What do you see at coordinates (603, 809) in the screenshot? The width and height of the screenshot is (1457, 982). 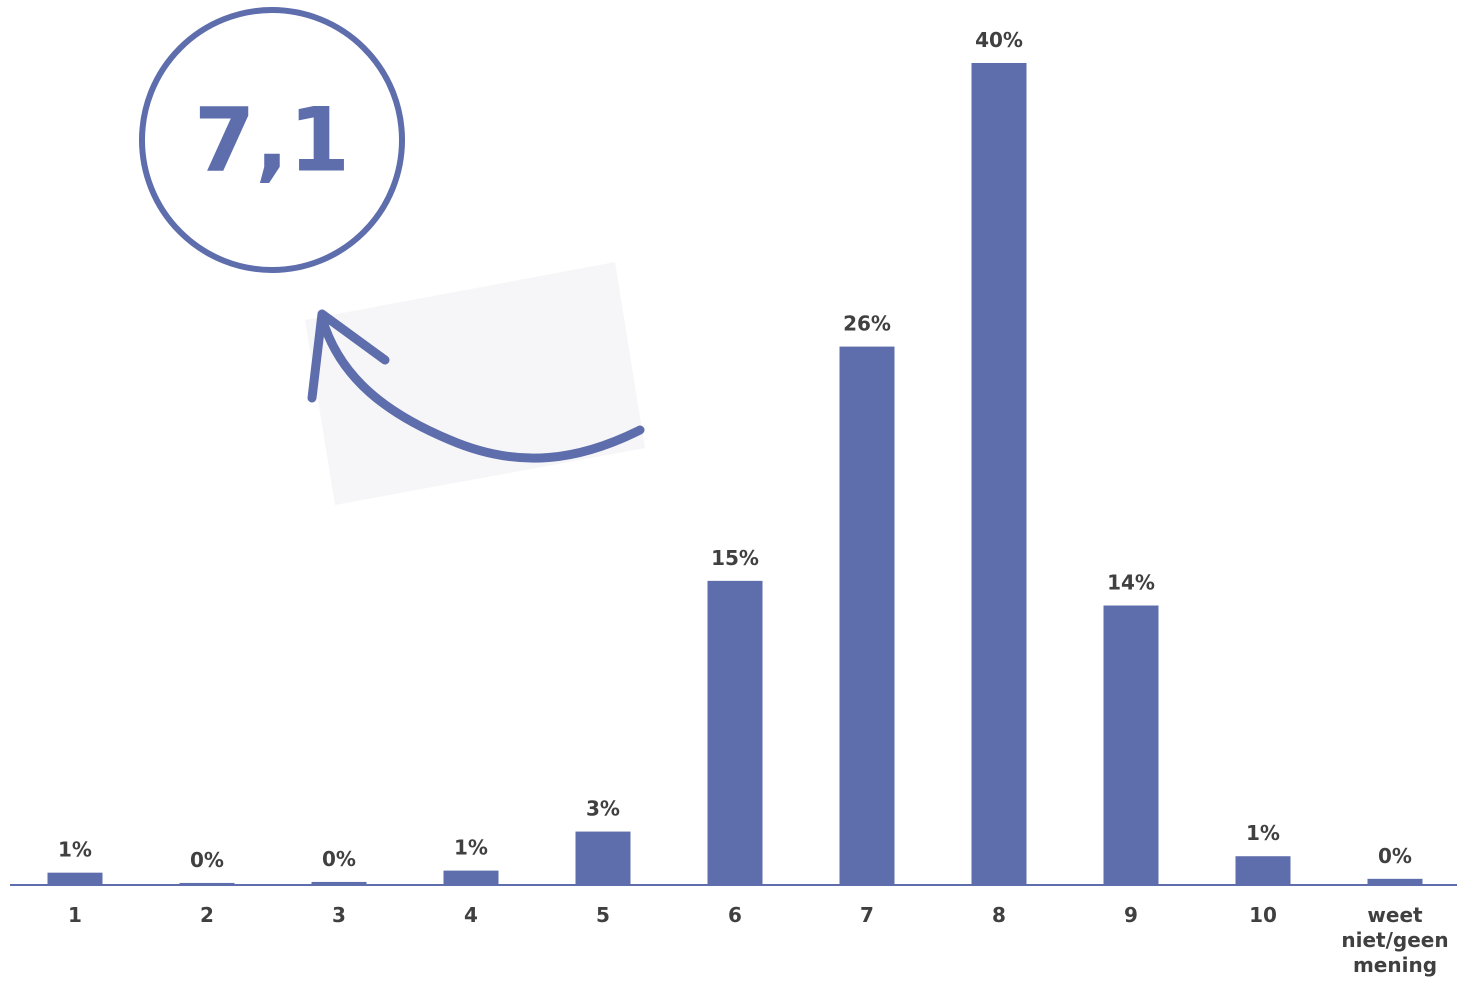 I see `value-label: 3%` at bounding box center [603, 809].